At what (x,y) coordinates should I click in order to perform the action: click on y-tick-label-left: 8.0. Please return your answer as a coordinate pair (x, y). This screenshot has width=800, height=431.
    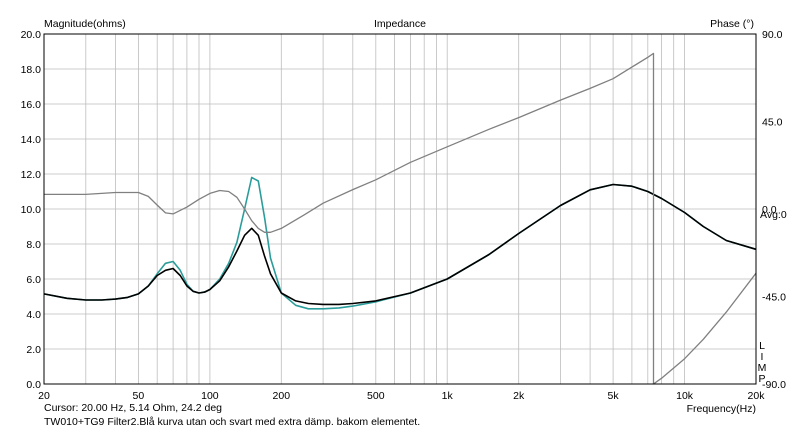
    Looking at the image, I should click on (33, 245).